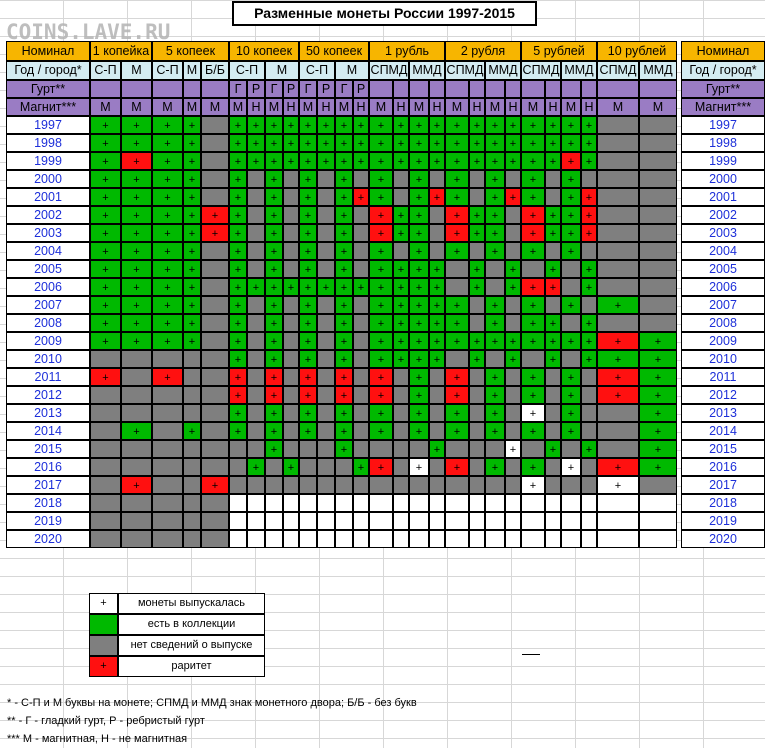  Describe the element at coordinates (723, 449) in the screenshot. I see `year-label-right: 2015` at that location.